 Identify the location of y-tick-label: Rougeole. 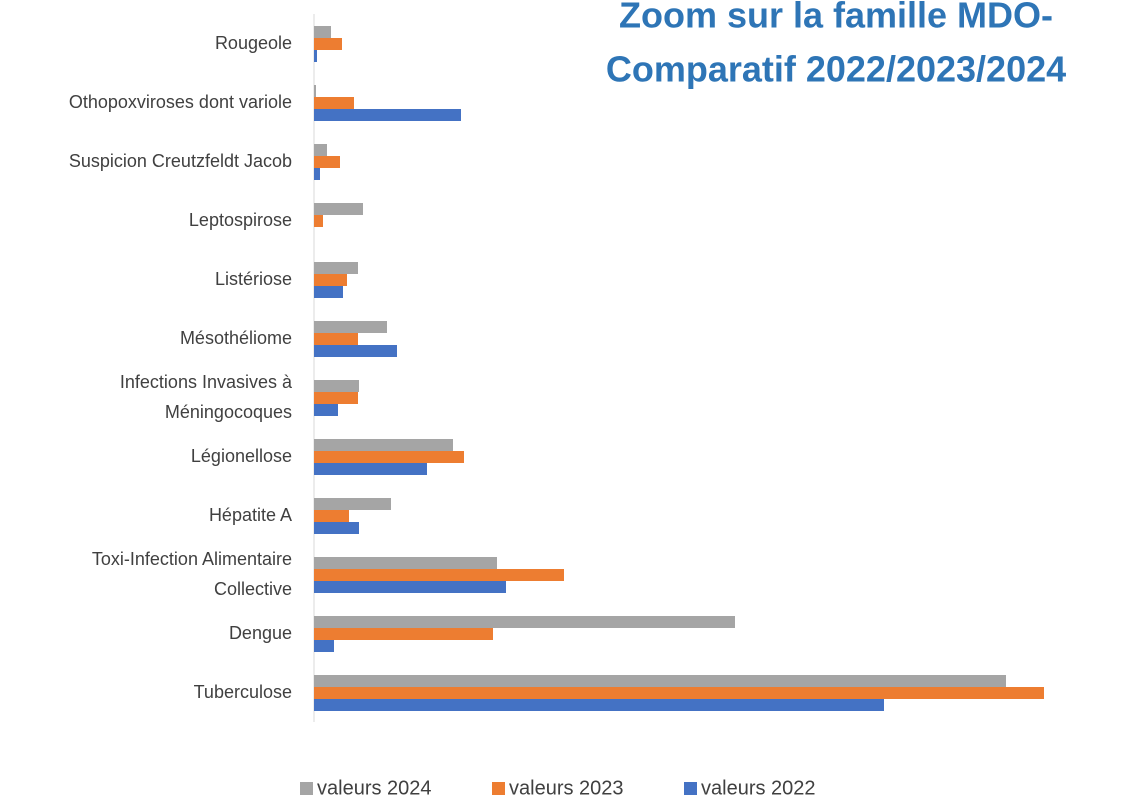
(253, 43).